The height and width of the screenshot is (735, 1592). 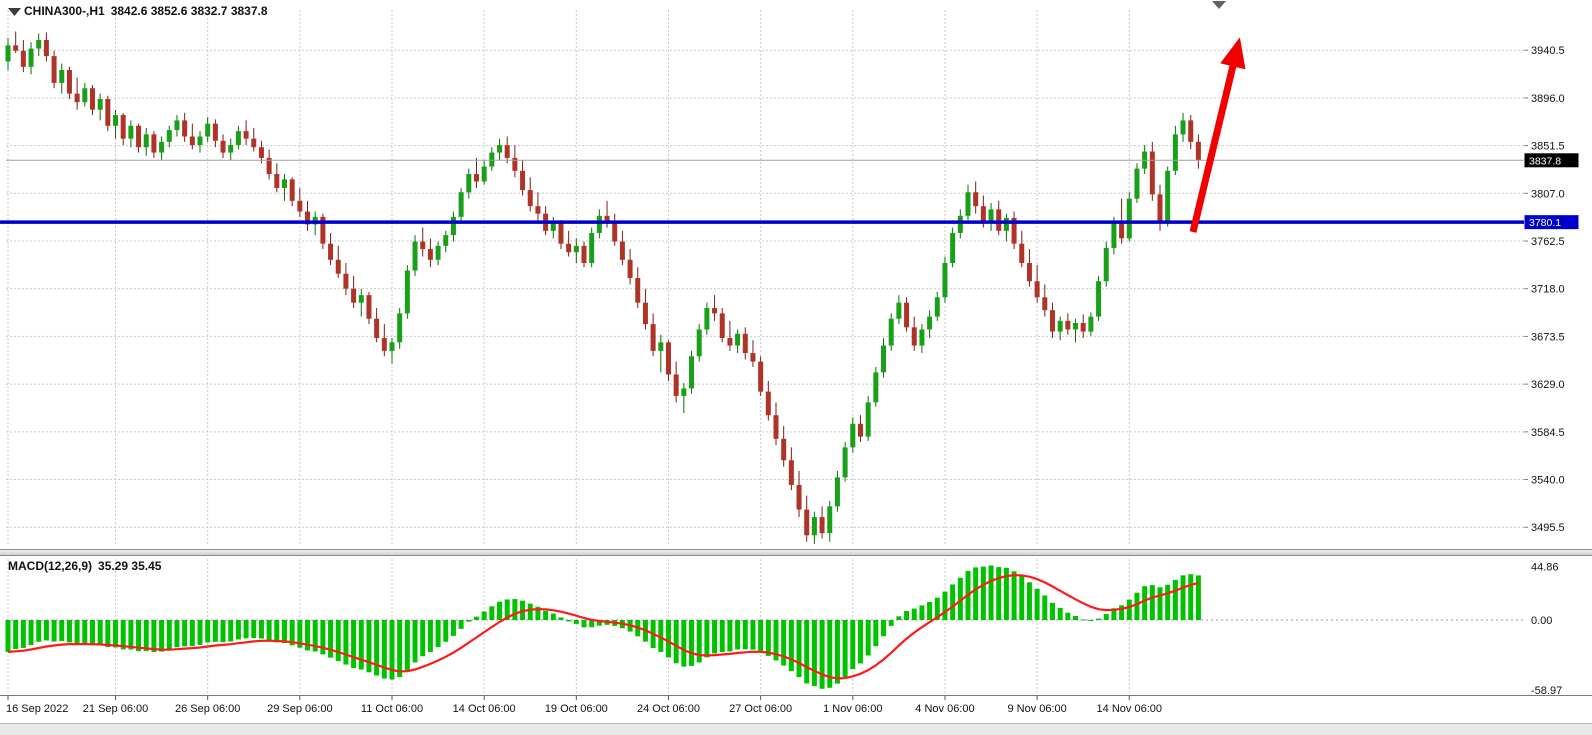 What do you see at coordinates (1548, 433) in the screenshot?
I see `price-tick-label: 3584.5` at bounding box center [1548, 433].